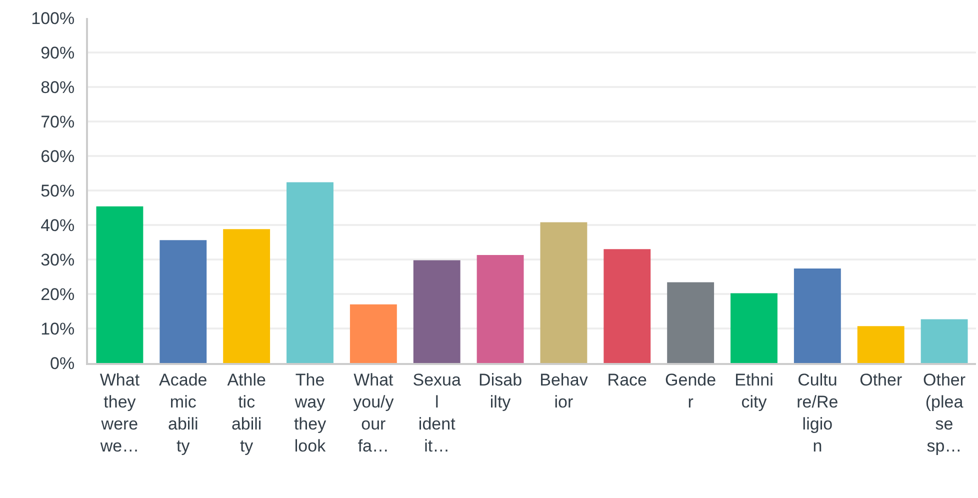  I want to click on x-tick-label: Other, so click(881, 380).